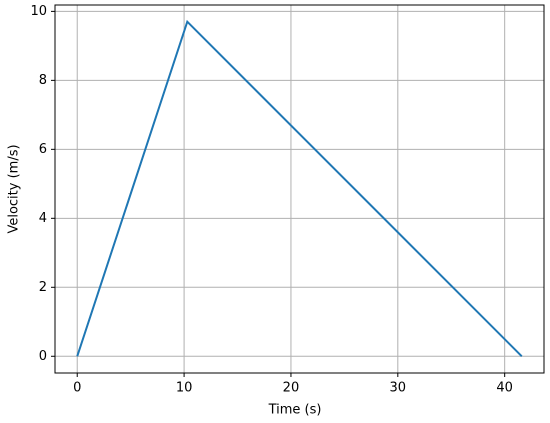 The width and height of the screenshot is (550, 423). I want to click on x-tick-label: 40, so click(504, 388).